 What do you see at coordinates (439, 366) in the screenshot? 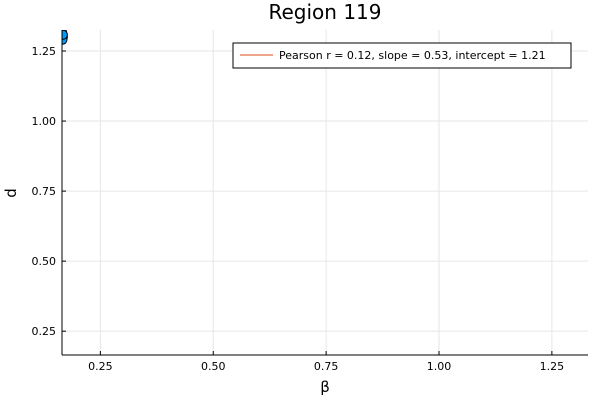
I see `x-tick-label: 1.00` at bounding box center [439, 366].